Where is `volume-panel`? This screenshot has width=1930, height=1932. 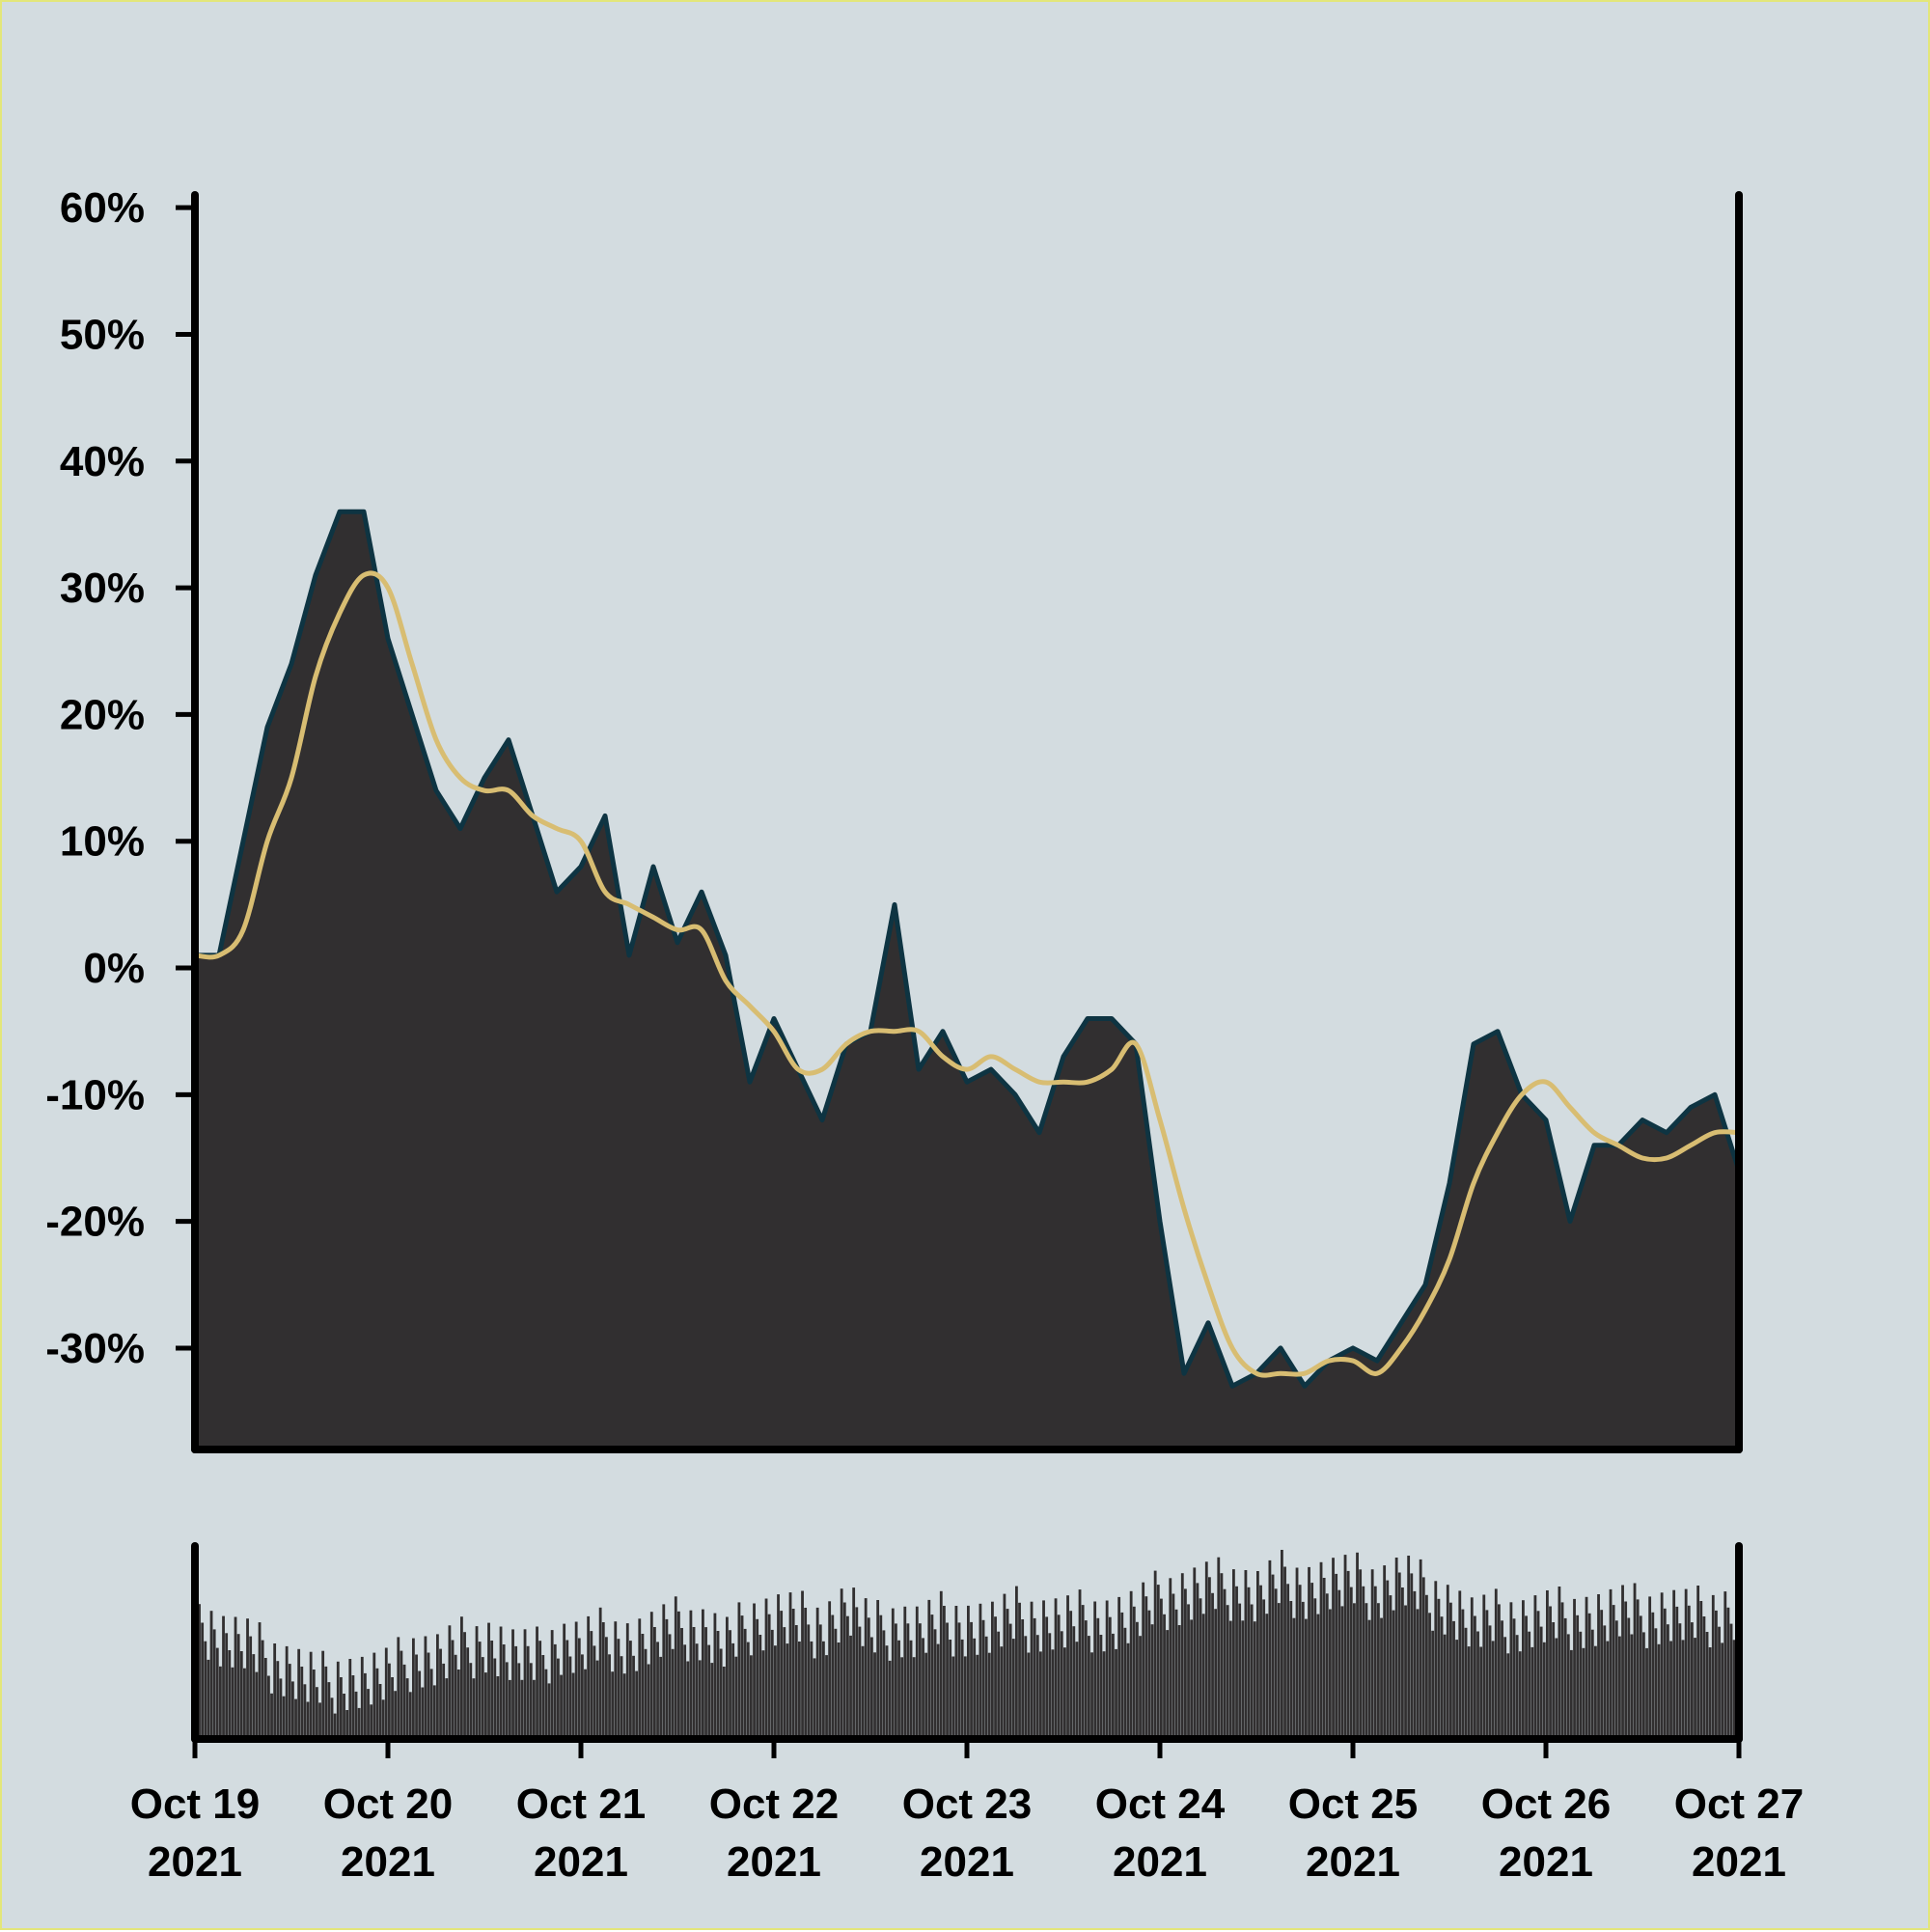 volume-panel is located at coordinates (967, 1645).